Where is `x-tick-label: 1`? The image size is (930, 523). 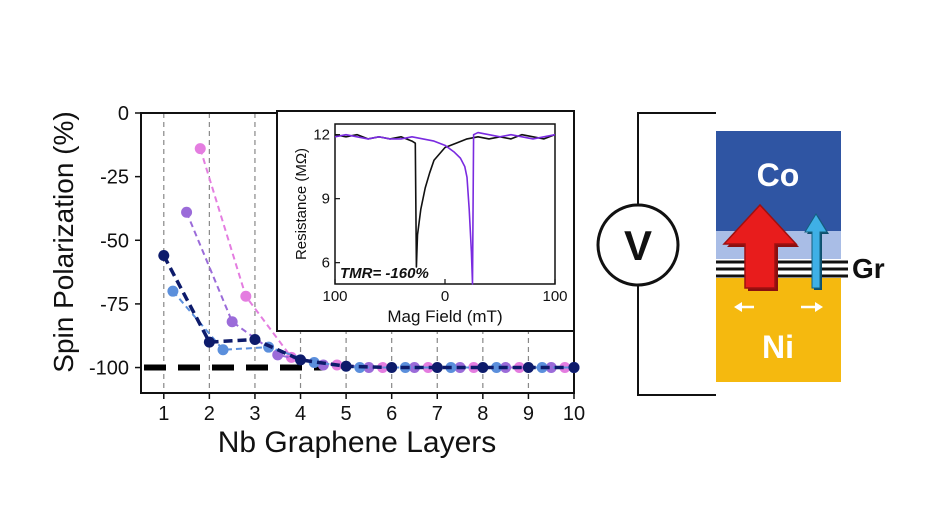 x-tick-label: 1 is located at coordinates (163, 414).